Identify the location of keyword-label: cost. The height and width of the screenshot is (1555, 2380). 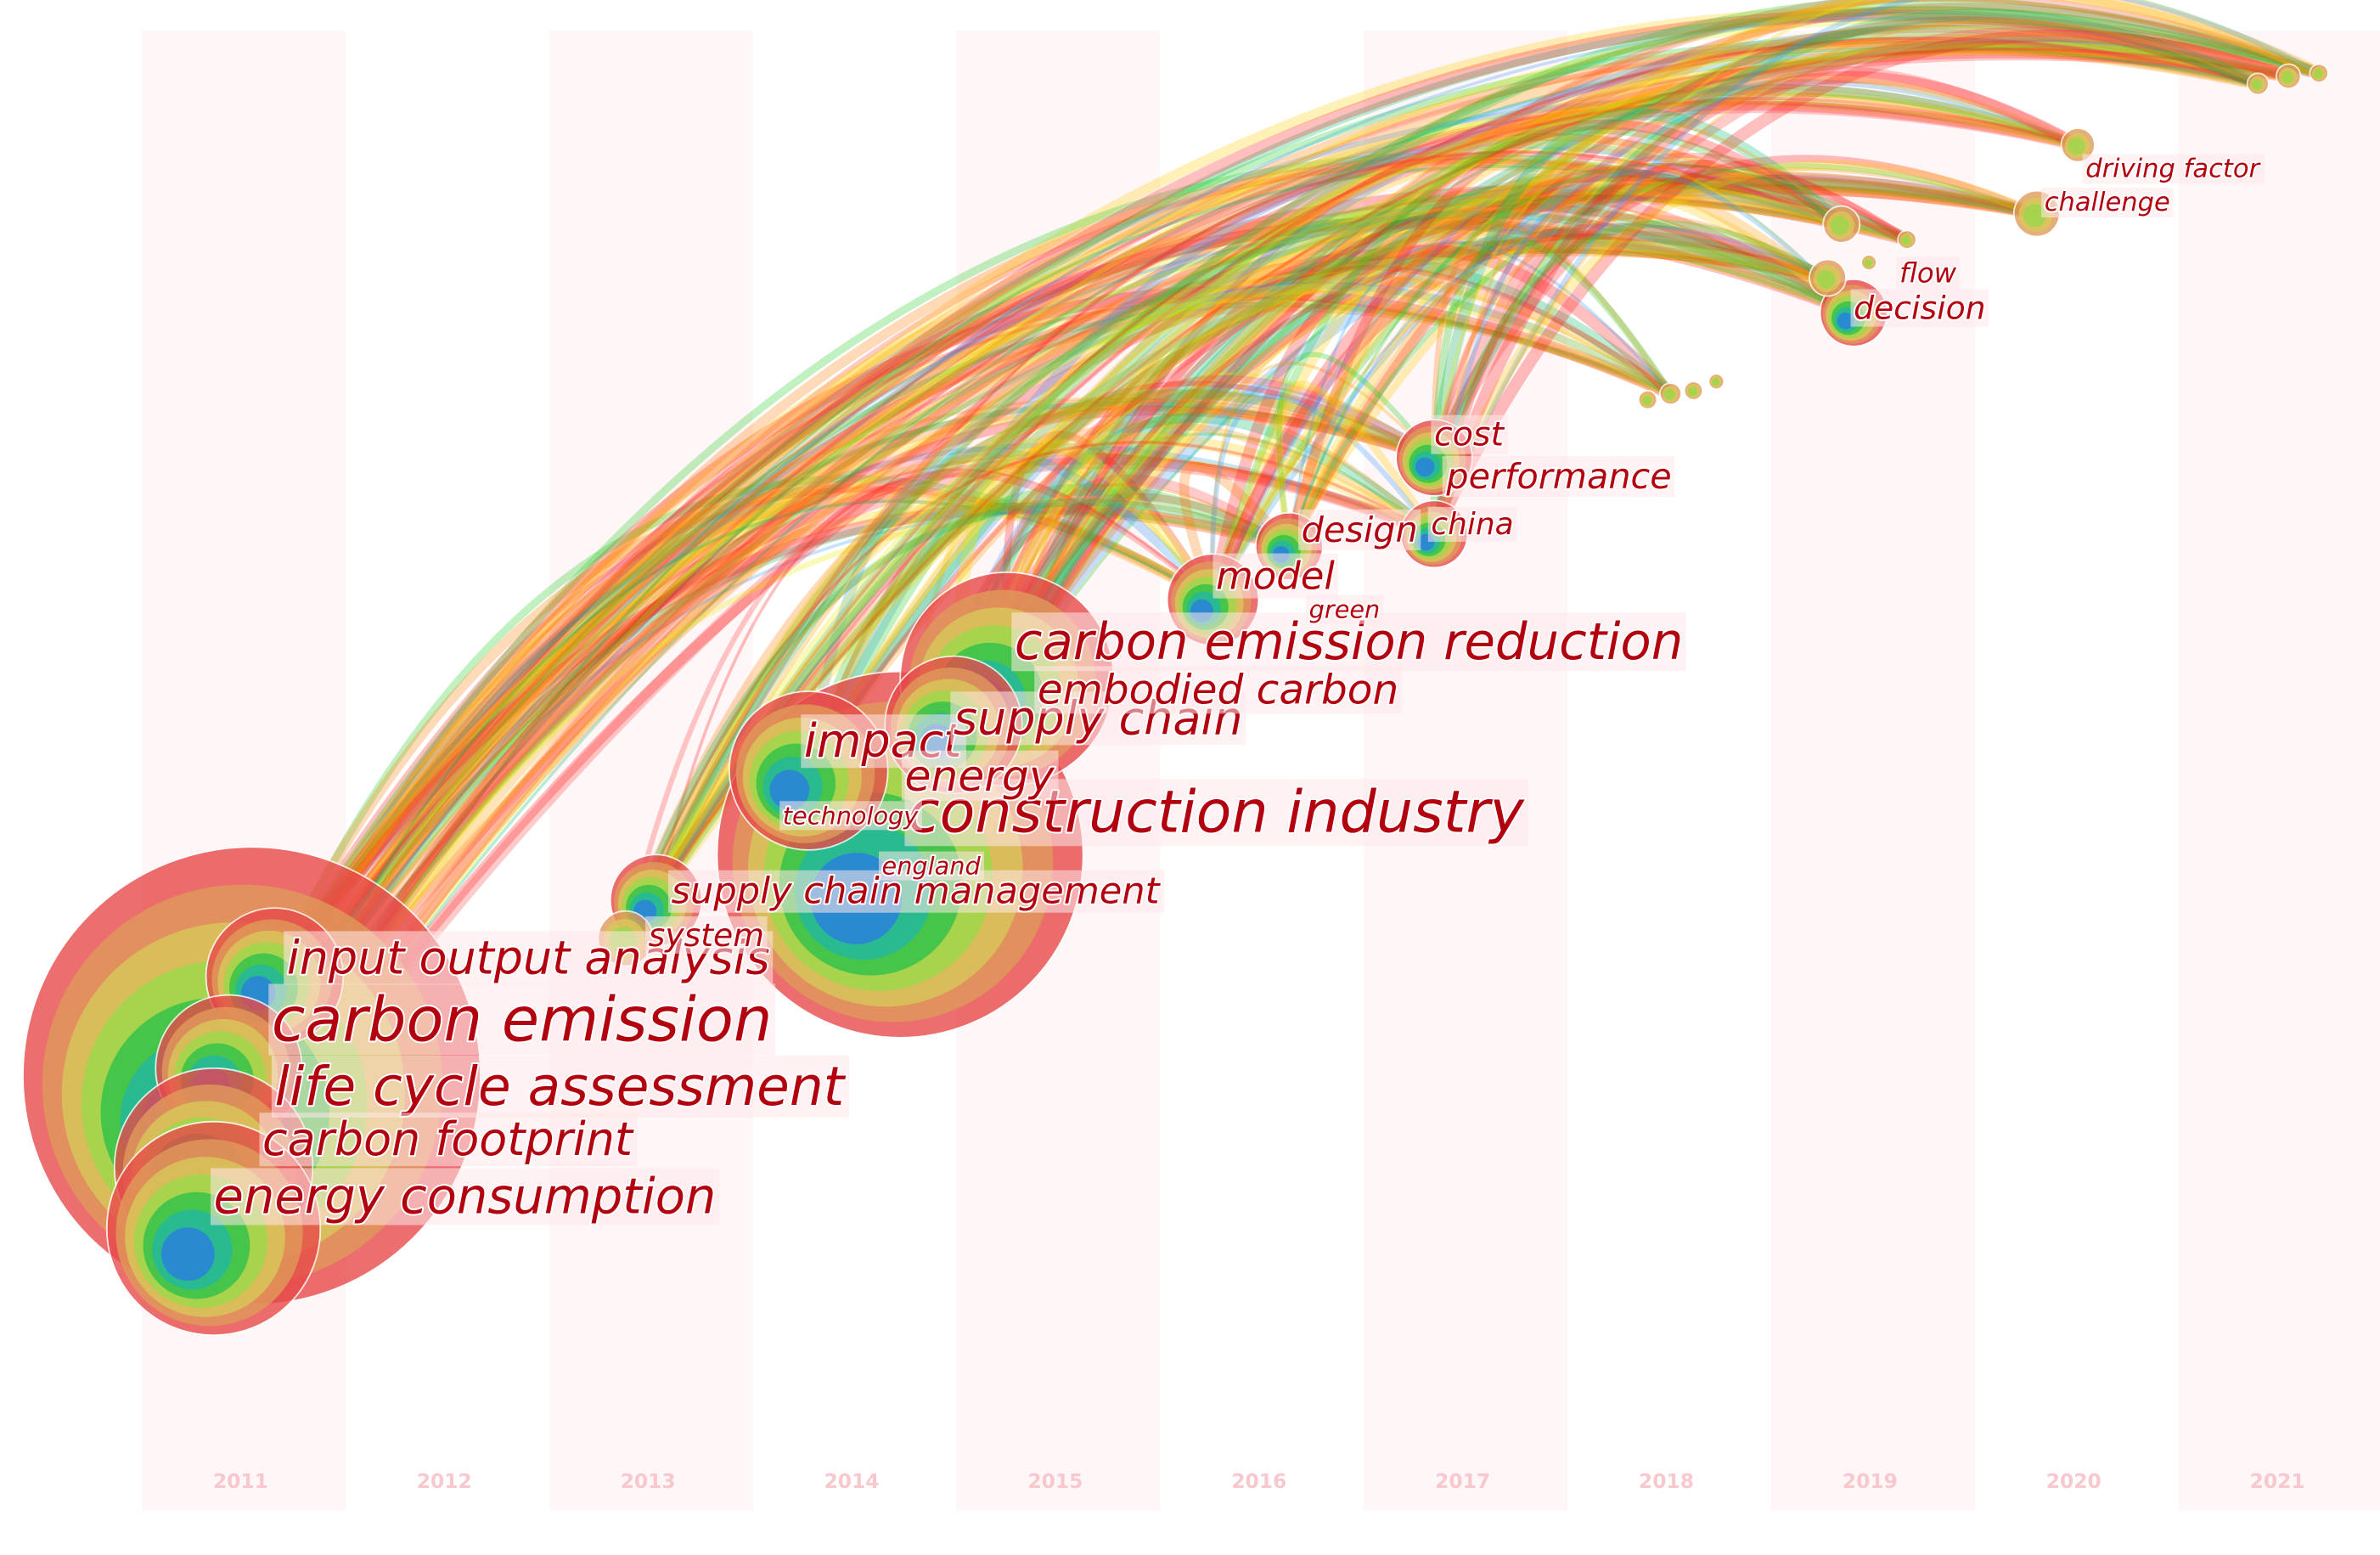
(1469, 435).